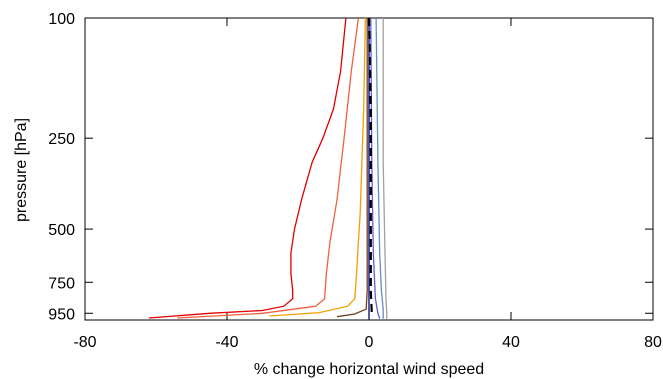 The image size is (663, 379). I want to click on x-tick-label: 0, so click(369, 342).